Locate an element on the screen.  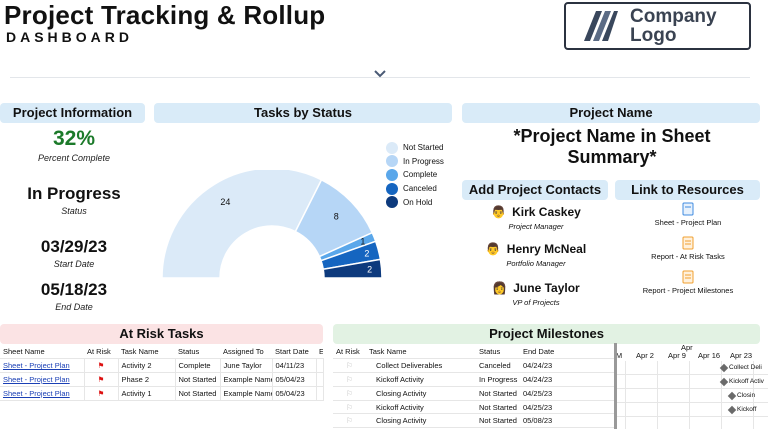
legend-swatch-complete is located at coordinates (392, 174).